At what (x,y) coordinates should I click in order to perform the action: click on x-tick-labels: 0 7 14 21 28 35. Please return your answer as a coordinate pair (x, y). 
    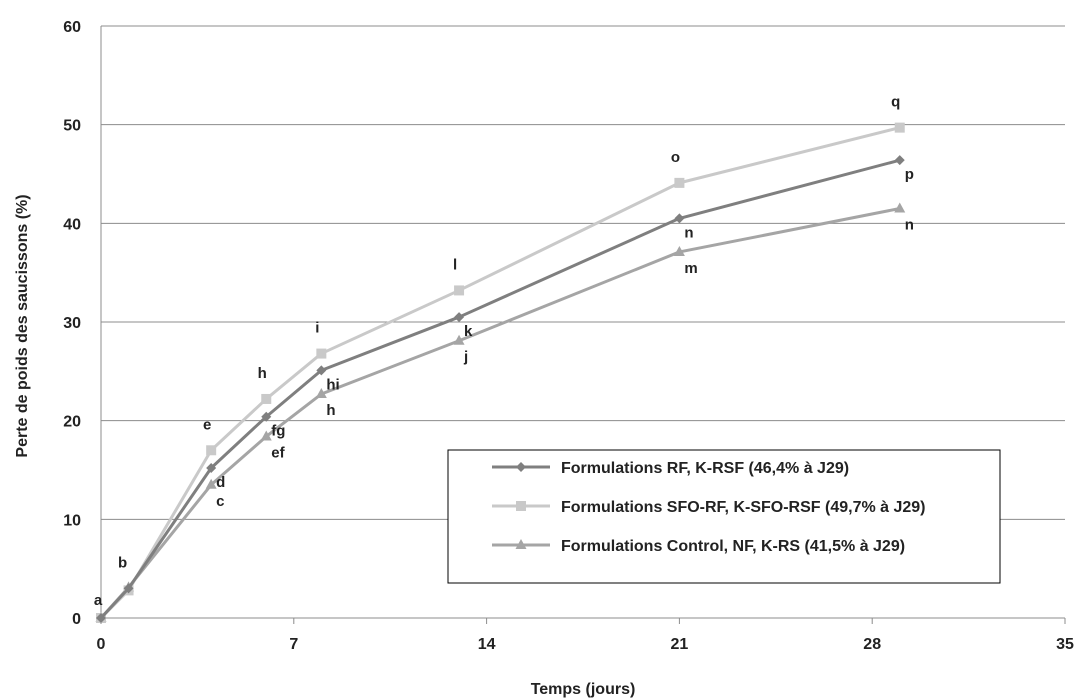
    Looking at the image, I should click on (585, 644).